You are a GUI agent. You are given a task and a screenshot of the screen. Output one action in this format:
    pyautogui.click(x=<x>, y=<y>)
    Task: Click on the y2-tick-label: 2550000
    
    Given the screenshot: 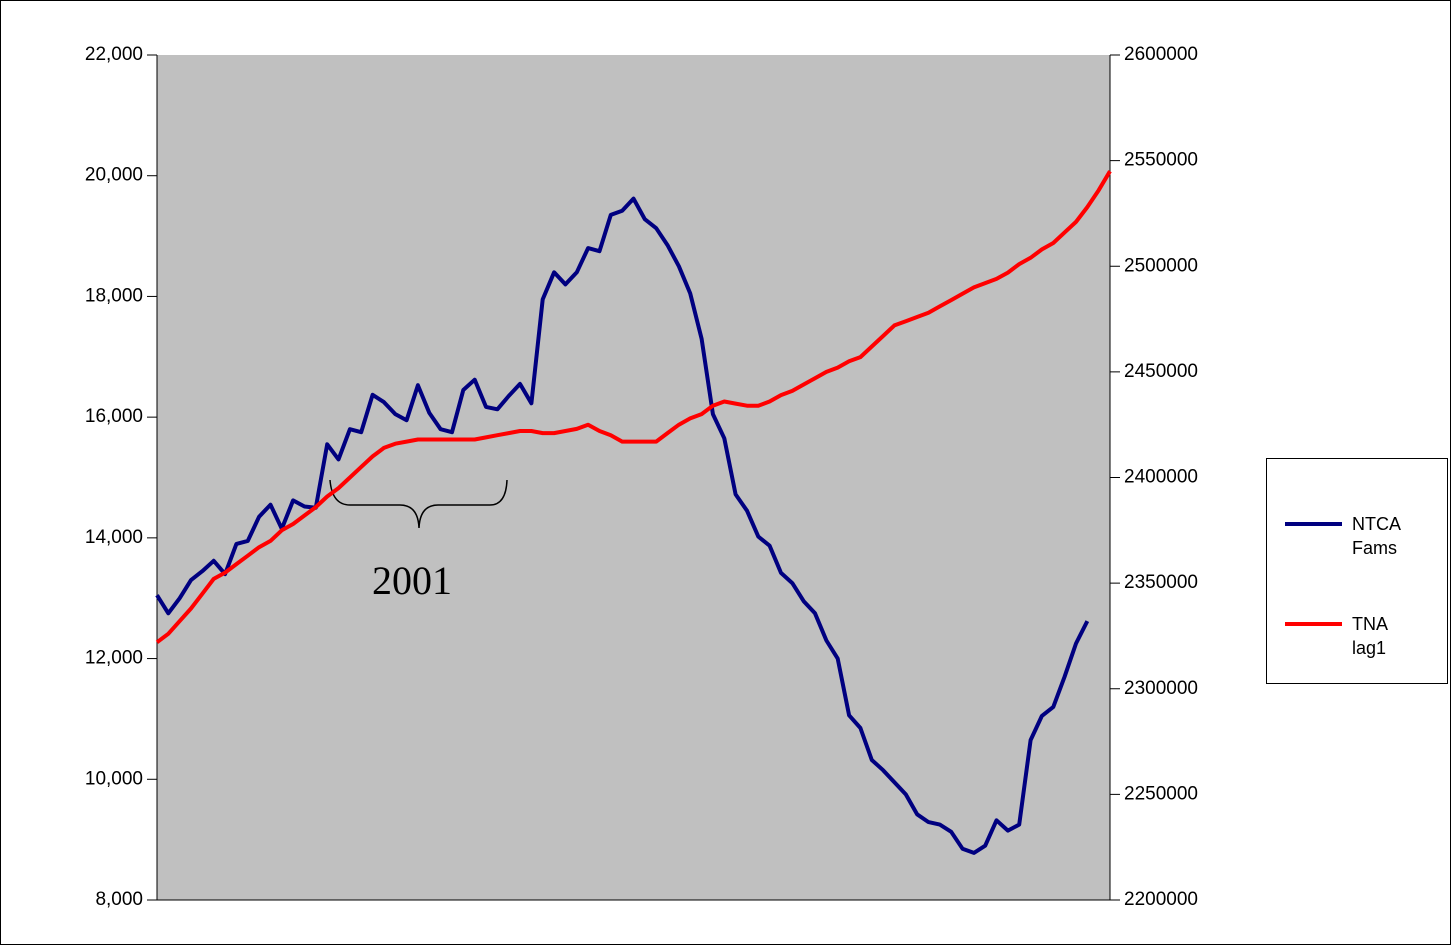 What is the action you would take?
    pyautogui.click(x=1161, y=160)
    